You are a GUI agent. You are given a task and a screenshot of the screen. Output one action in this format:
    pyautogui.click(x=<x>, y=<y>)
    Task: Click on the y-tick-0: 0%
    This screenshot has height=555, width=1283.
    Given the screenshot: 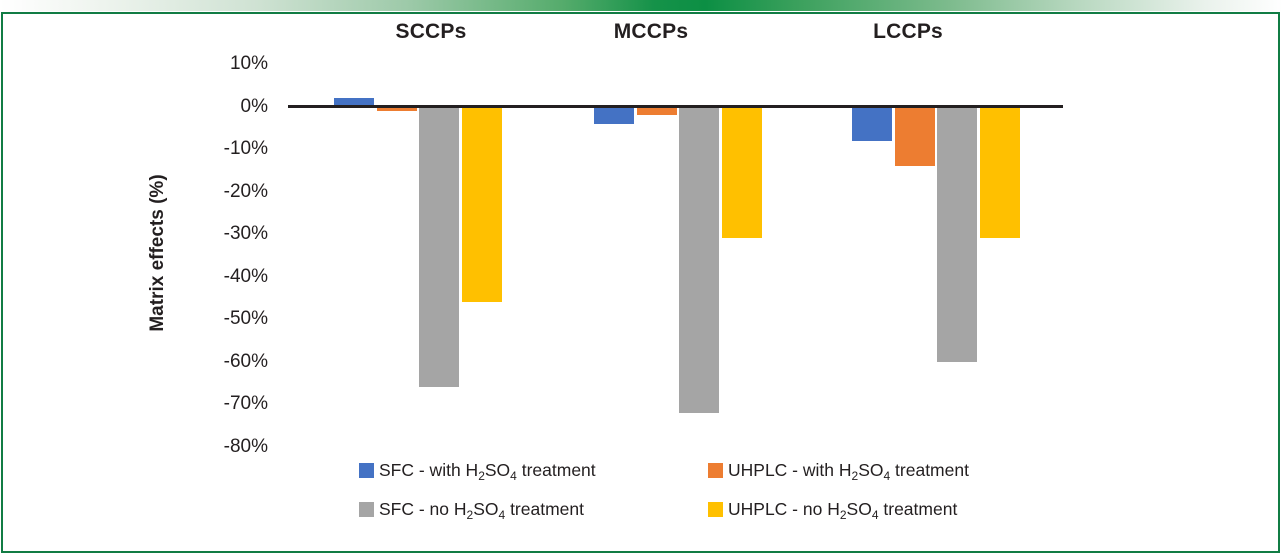 What is the action you would take?
    pyautogui.click(x=254, y=106)
    